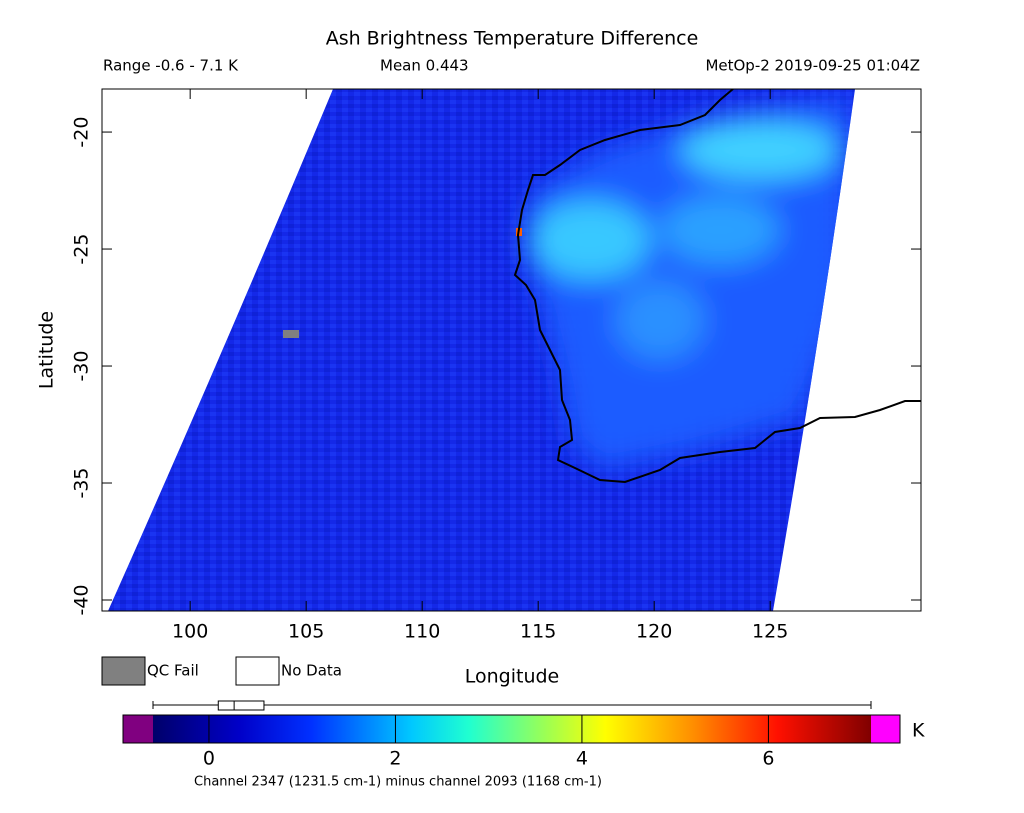 This screenshot has width=1024, height=813. Describe the element at coordinates (812, 66) in the screenshot. I see `satellite-label: MetOp-2 2019-09-25 01:04Z` at that location.